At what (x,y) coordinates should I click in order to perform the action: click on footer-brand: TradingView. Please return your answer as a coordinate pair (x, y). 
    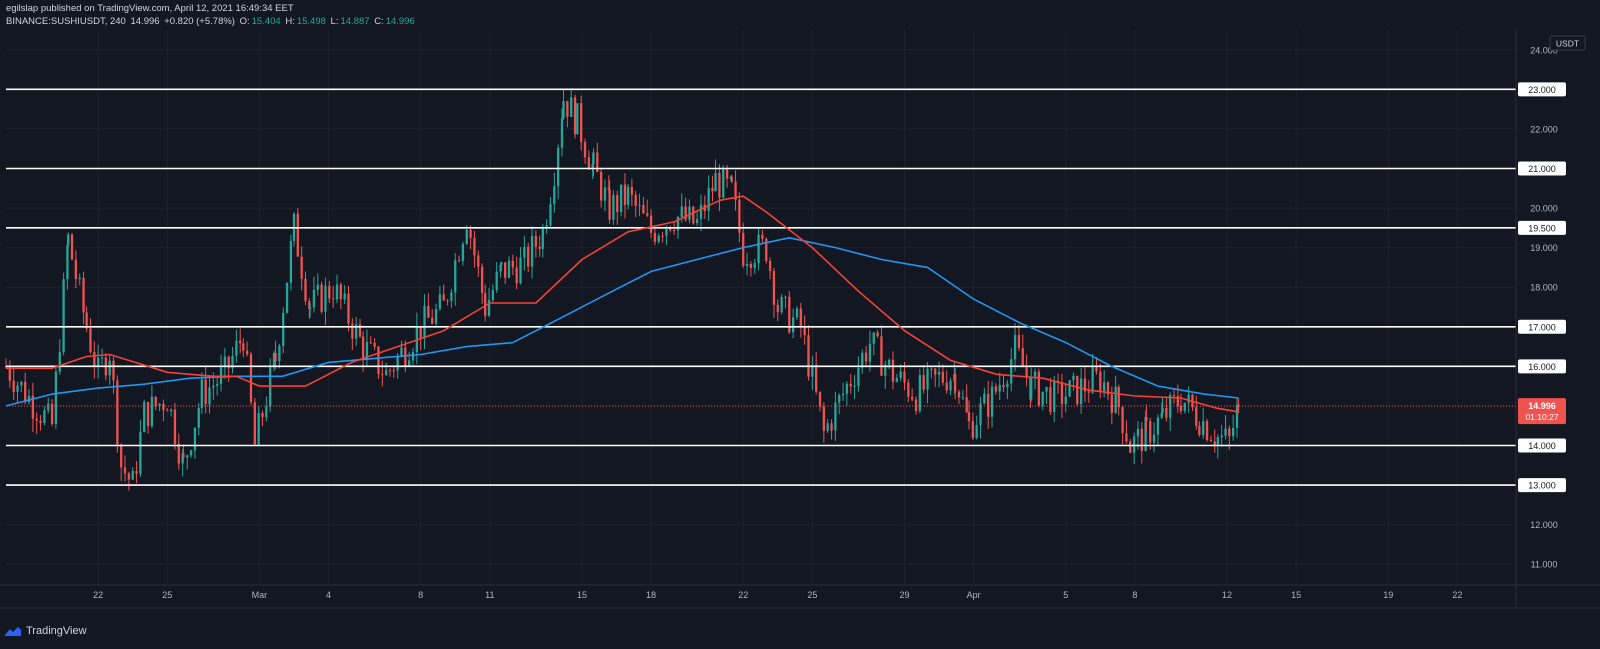
    Looking at the image, I should click on (45, 631).